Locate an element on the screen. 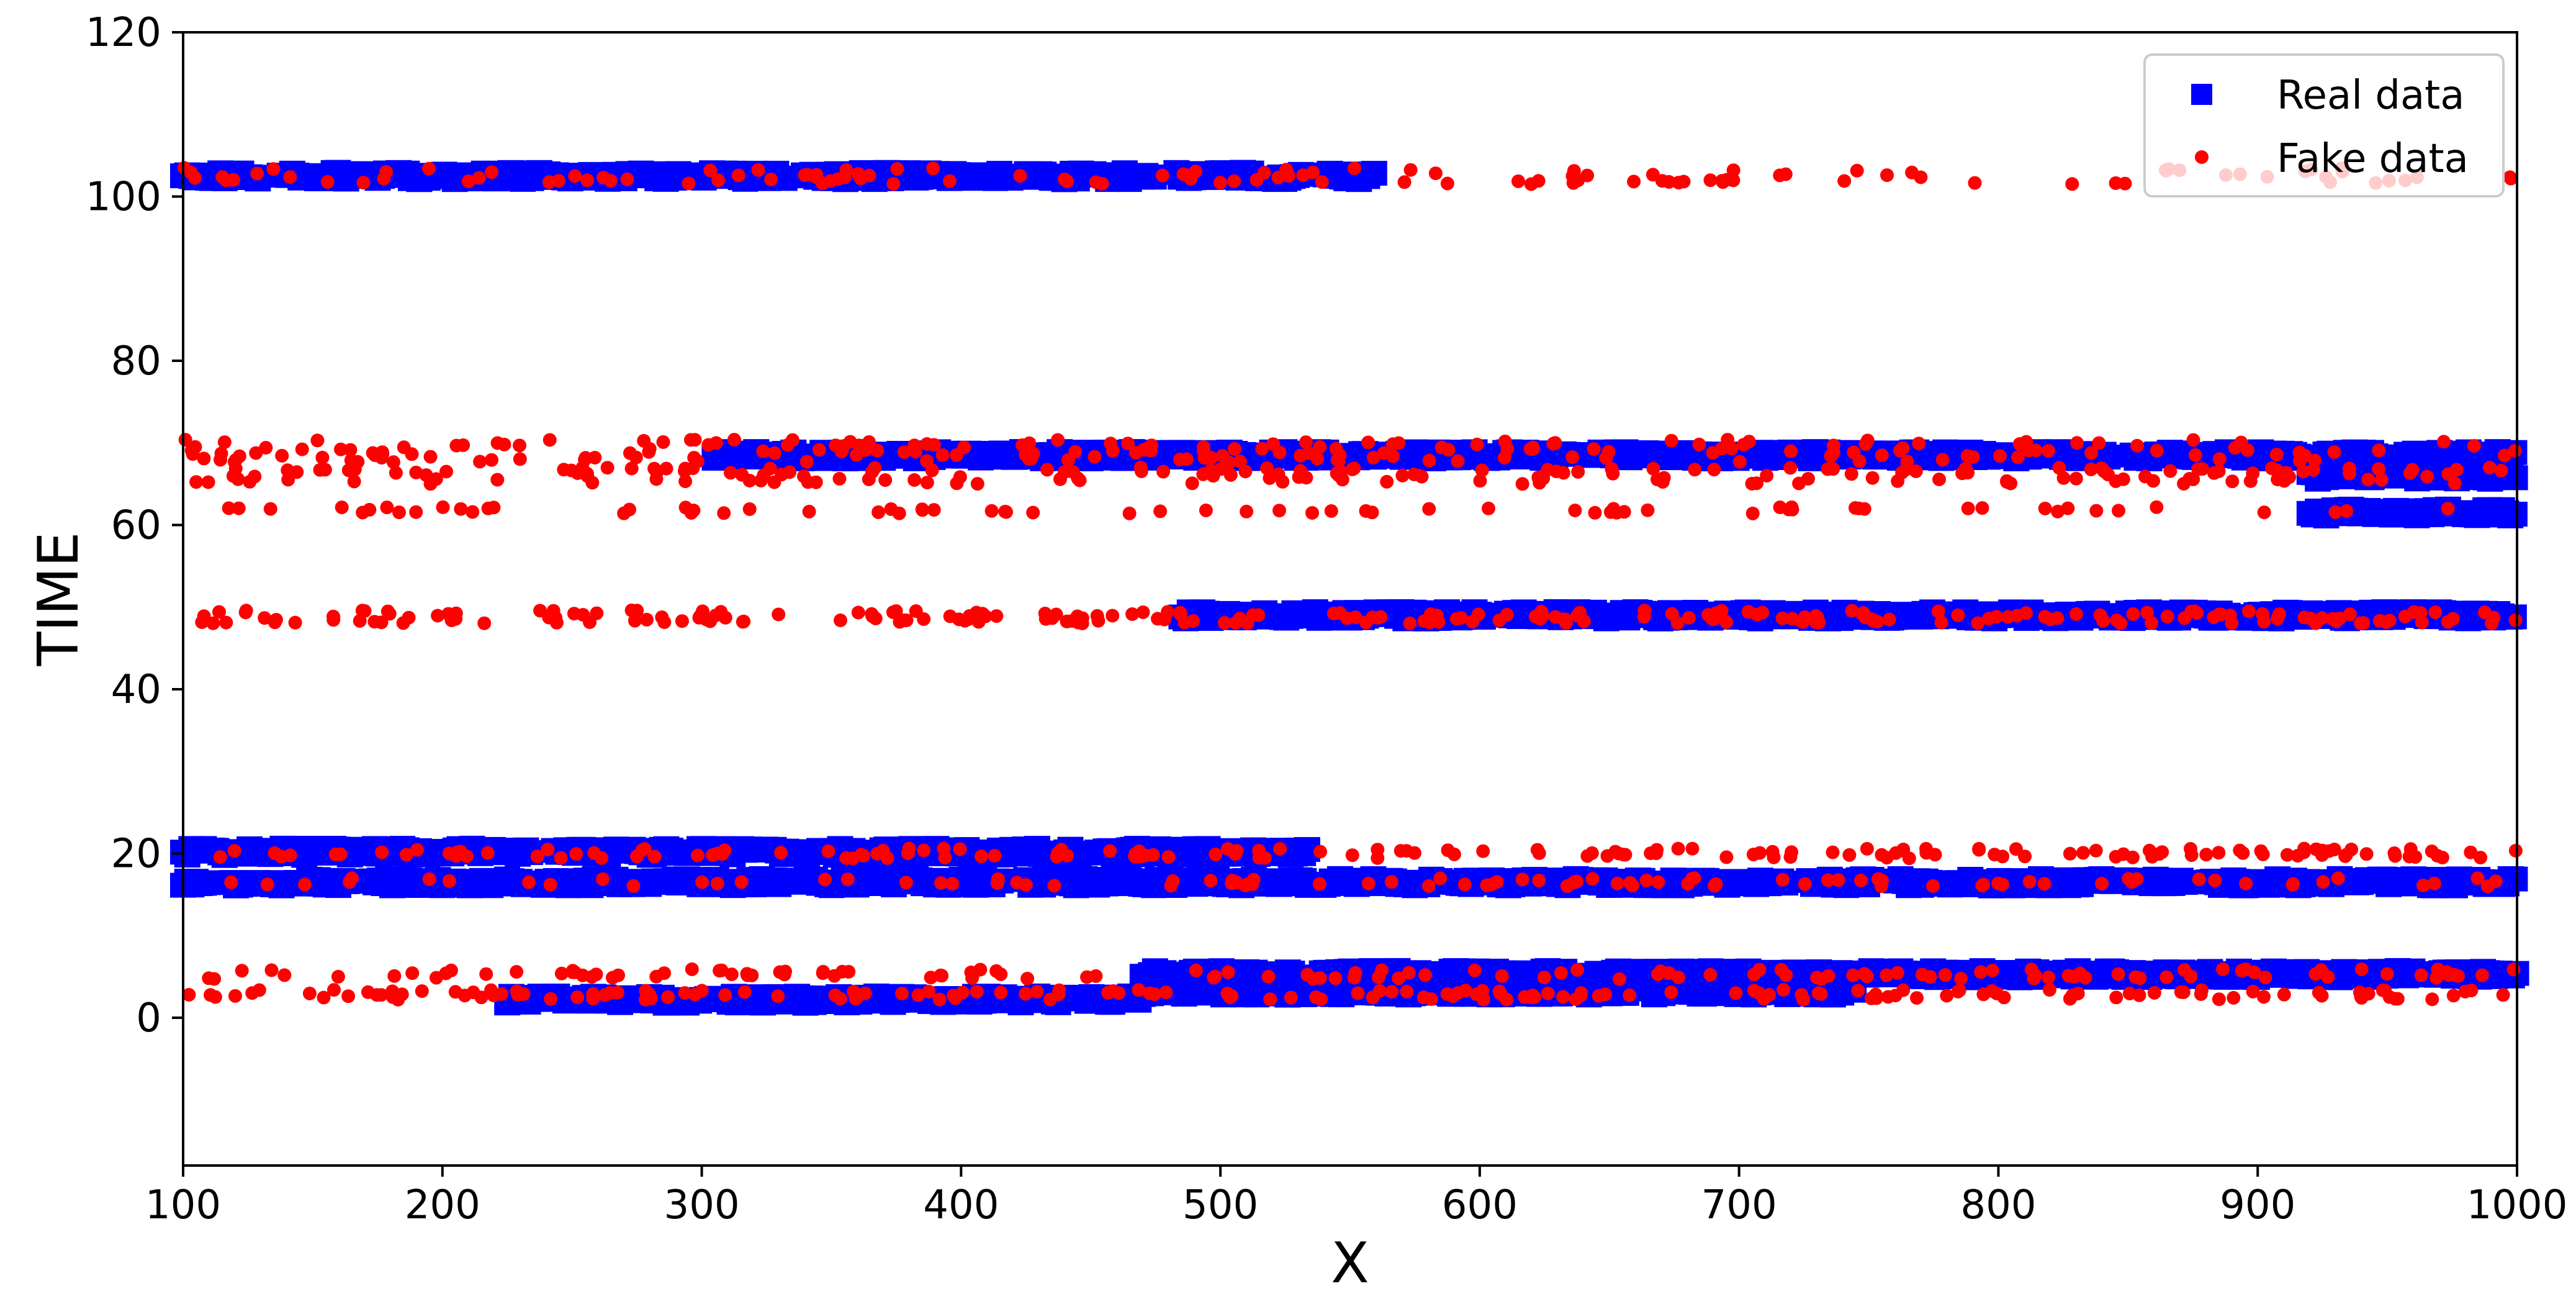 The width and height of the screenshot is (2576, 1304). x-tick-label: 900 is located at coordinates (2257, 1205).